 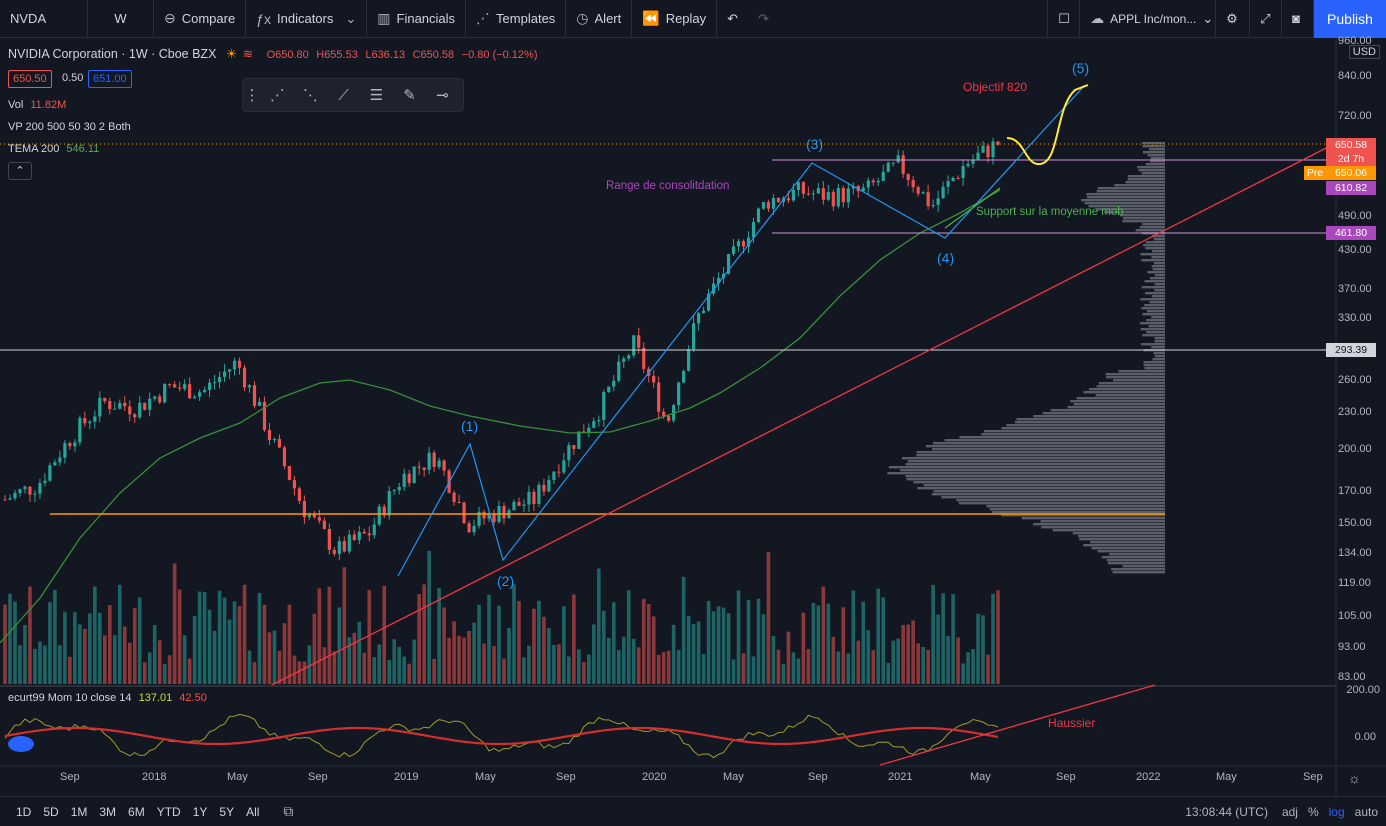 I want to click on settings-button: ⚙, so click(x=1233, y=19).